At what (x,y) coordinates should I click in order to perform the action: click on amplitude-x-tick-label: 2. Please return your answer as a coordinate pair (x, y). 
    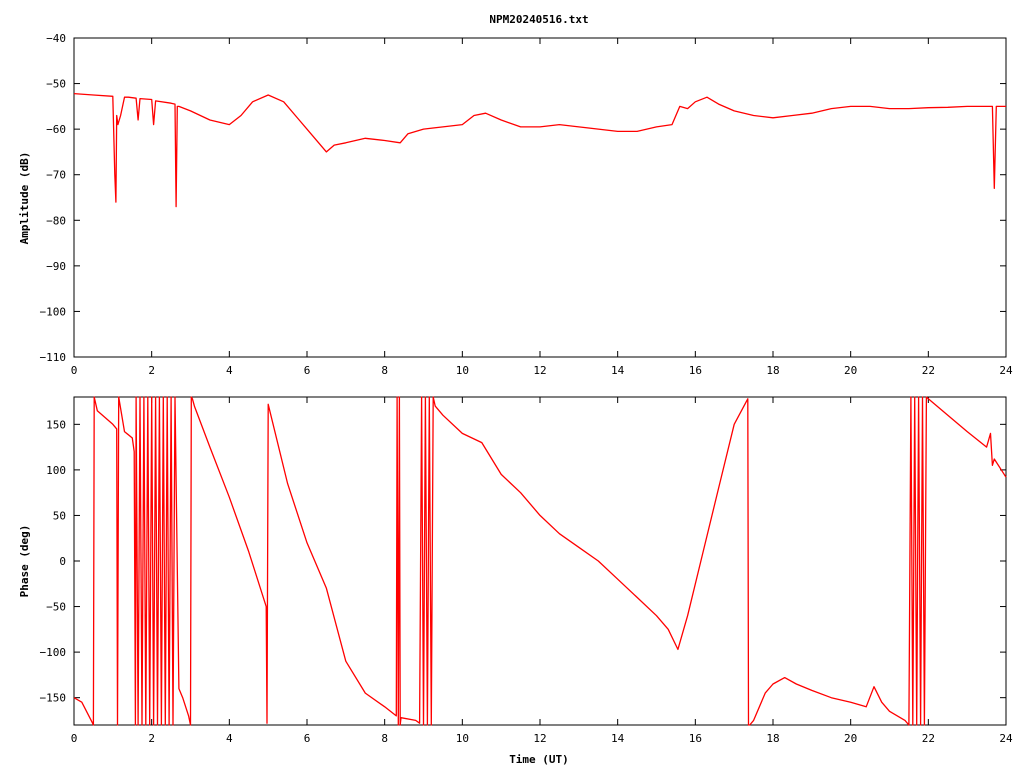
    Looking at the image, I should click on (151, 370).